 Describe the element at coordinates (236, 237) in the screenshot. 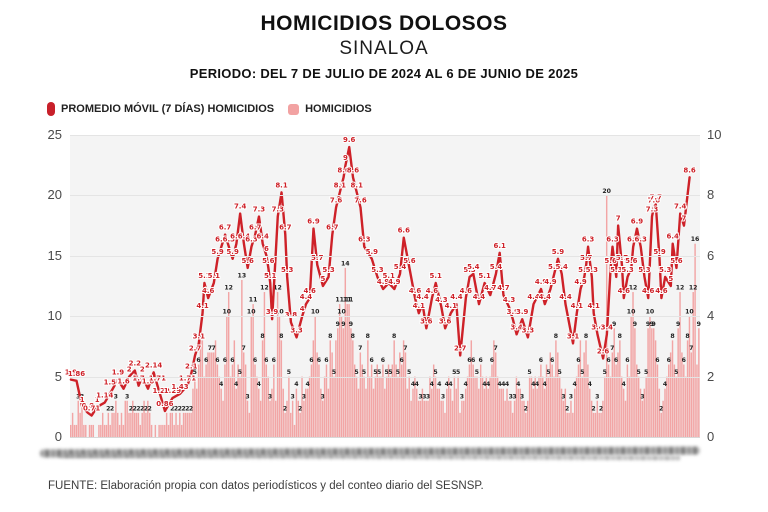

I see `moving-average-label: 6.4` at that location.